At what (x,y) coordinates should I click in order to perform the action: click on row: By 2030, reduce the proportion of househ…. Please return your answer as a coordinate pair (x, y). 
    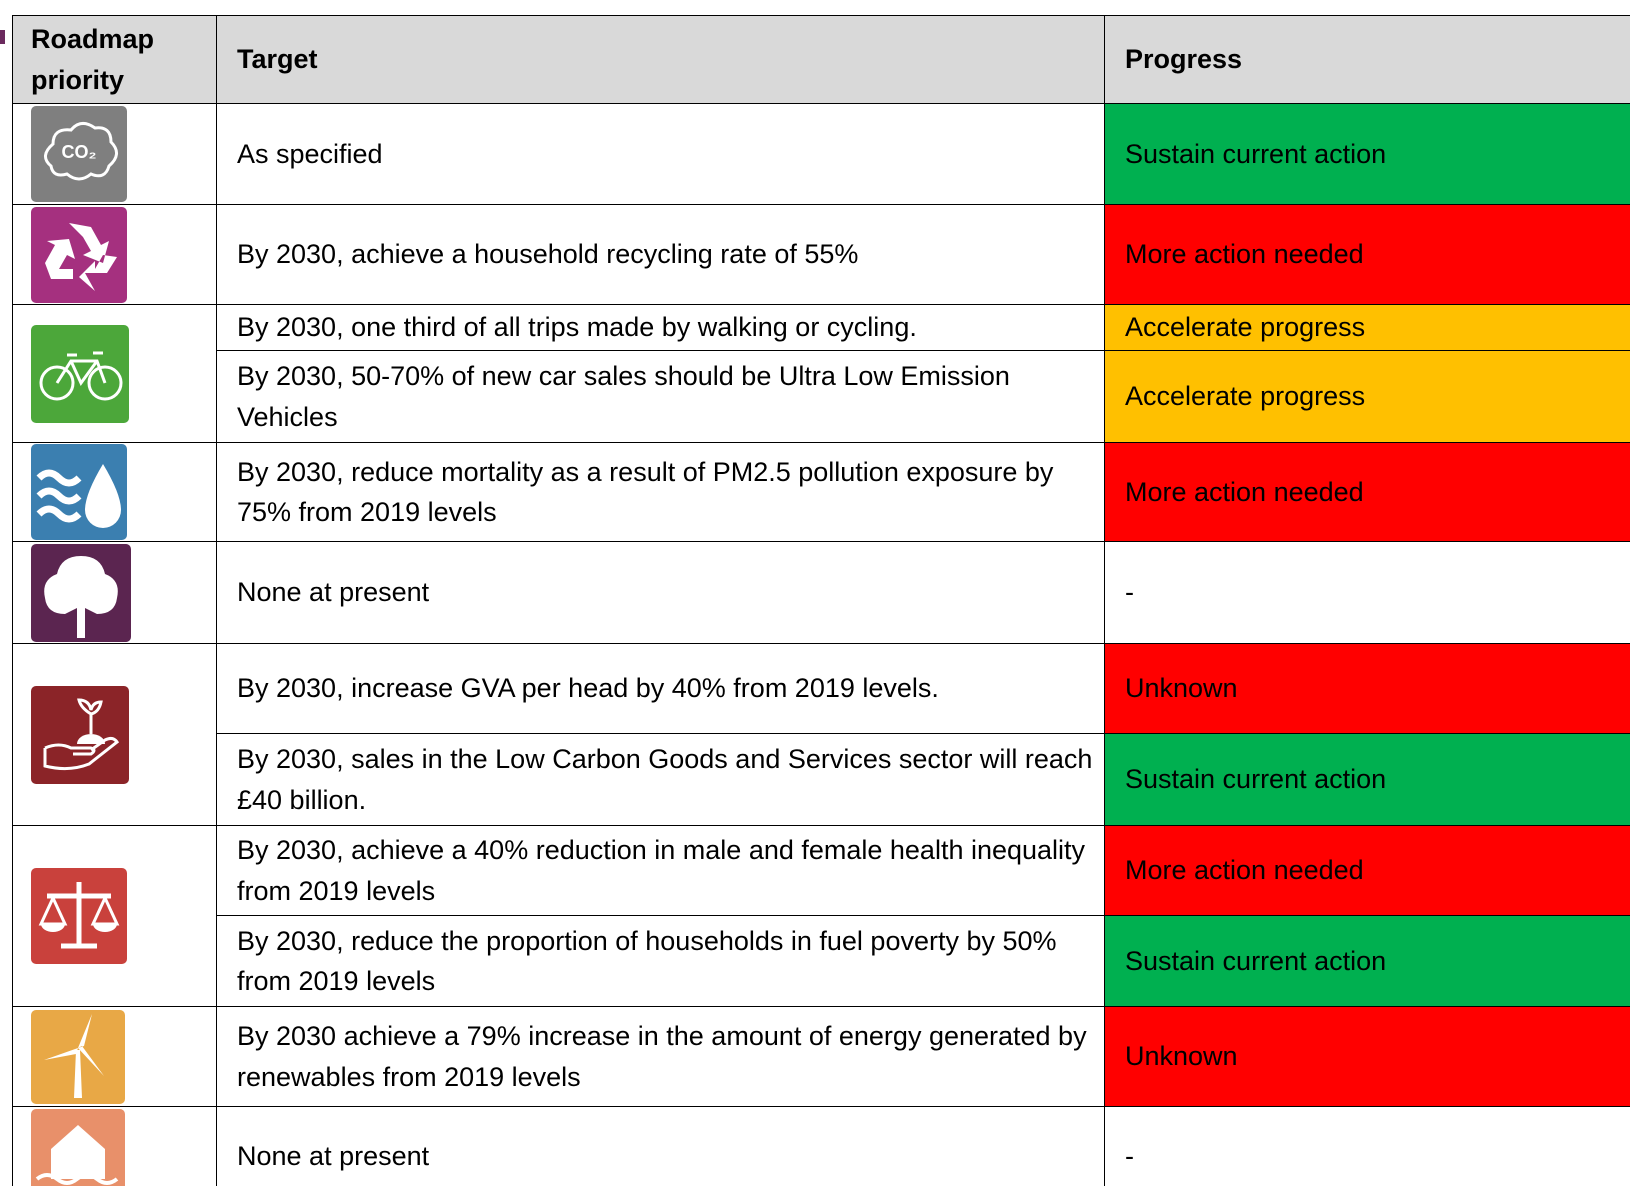
    Looking at the image, I should click on (821, 961).